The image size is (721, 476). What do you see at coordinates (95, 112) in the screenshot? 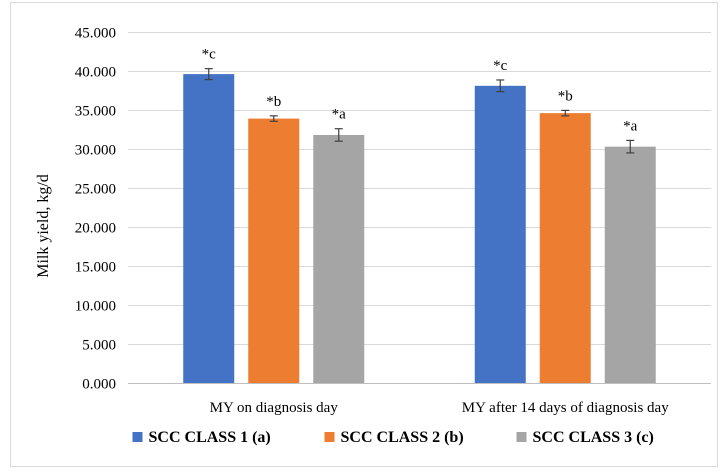
I see `y-tick-label: 35.000` at bounding box center [95, 112].